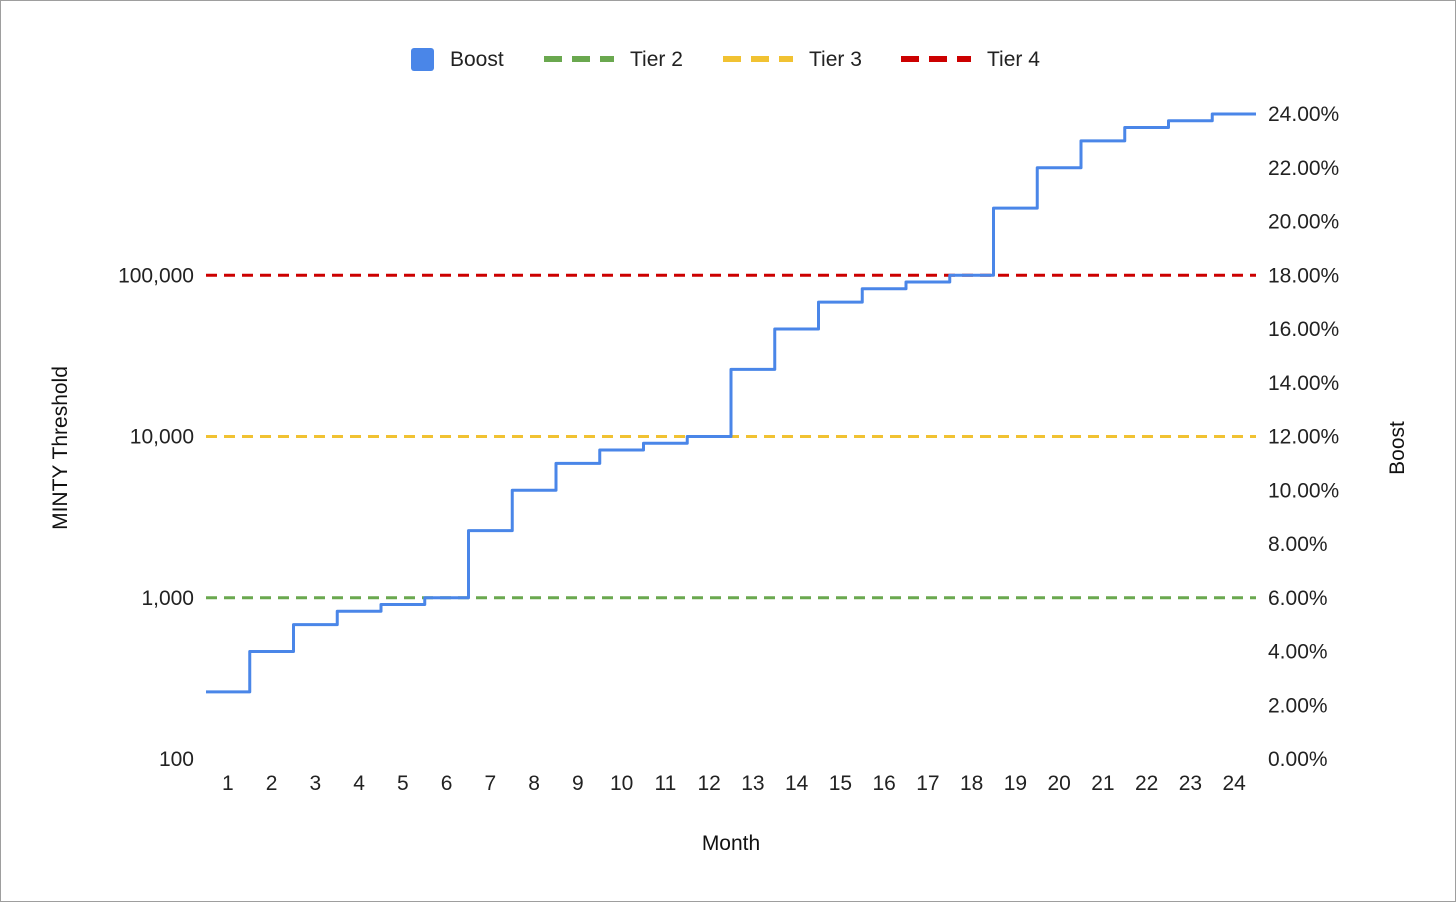  What do you see at coordinates (1298, 705) in the screenshot?
I see `right-tick-label: 2.00%` at bounding box center [1298, 705].